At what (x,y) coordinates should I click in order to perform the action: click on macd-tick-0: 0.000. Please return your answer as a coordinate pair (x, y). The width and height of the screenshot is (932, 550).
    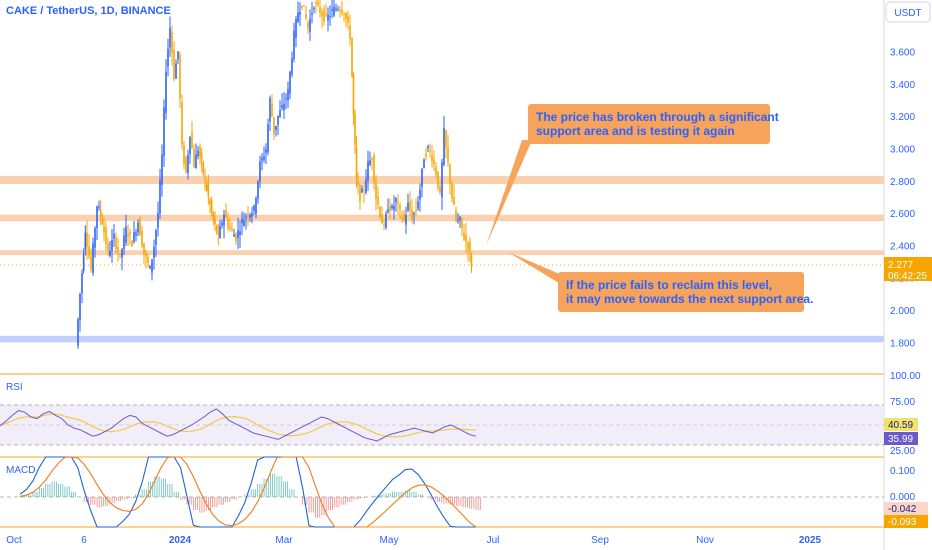
    Looking at the image, I should click on (902, 497).